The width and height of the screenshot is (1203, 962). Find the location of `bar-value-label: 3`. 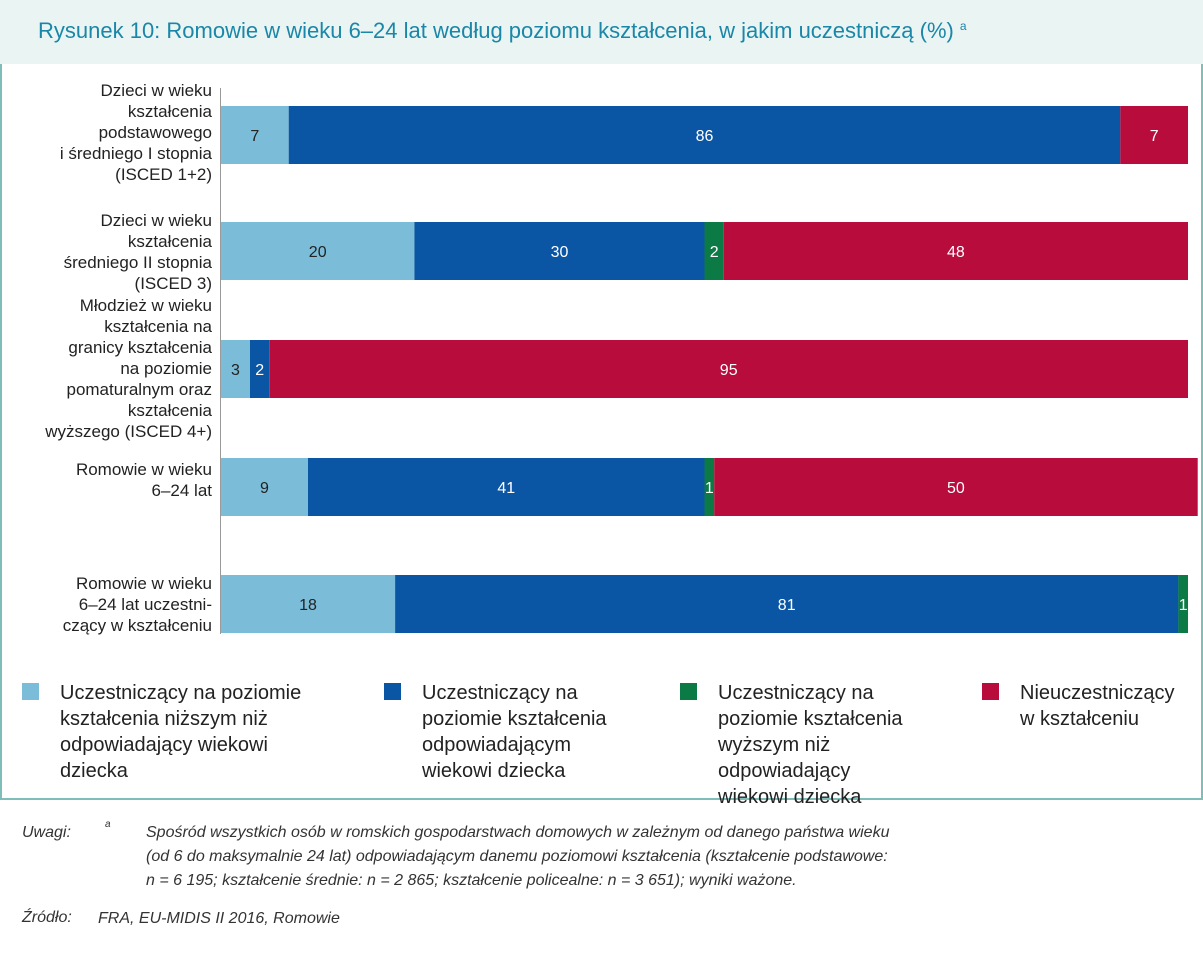

bar-value-label: 3 is located at coordinates (235, 370).